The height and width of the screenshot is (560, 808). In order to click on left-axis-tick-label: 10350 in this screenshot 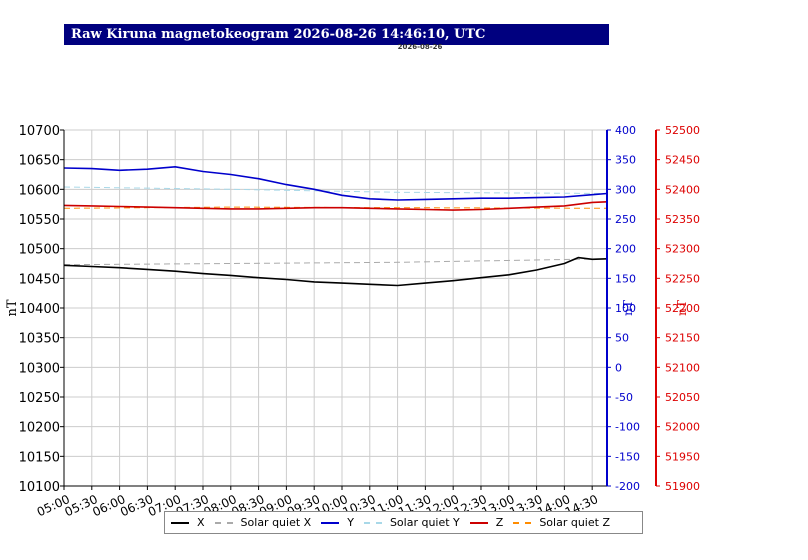, I will do `click(39, 339)`.